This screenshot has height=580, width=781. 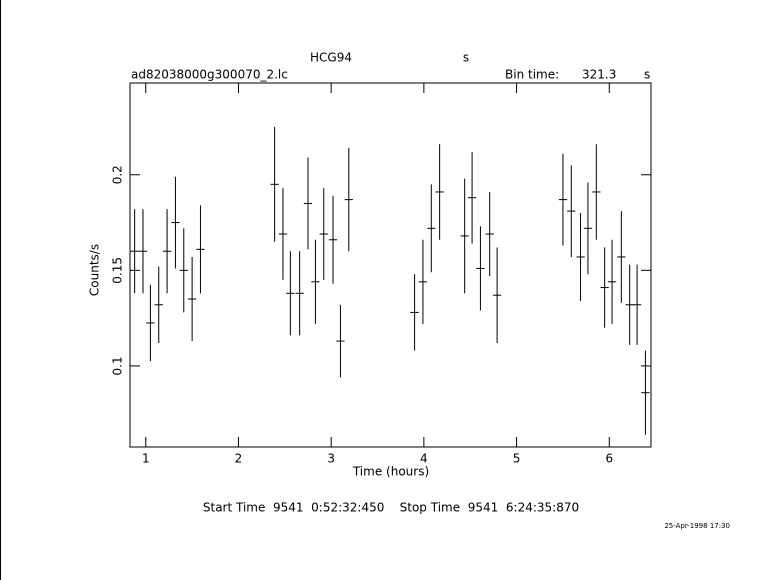 What do you see at coordinates (599, 75) in the screenshot?
I see `bin-time: 321.3` at bounding box center [599, 75].